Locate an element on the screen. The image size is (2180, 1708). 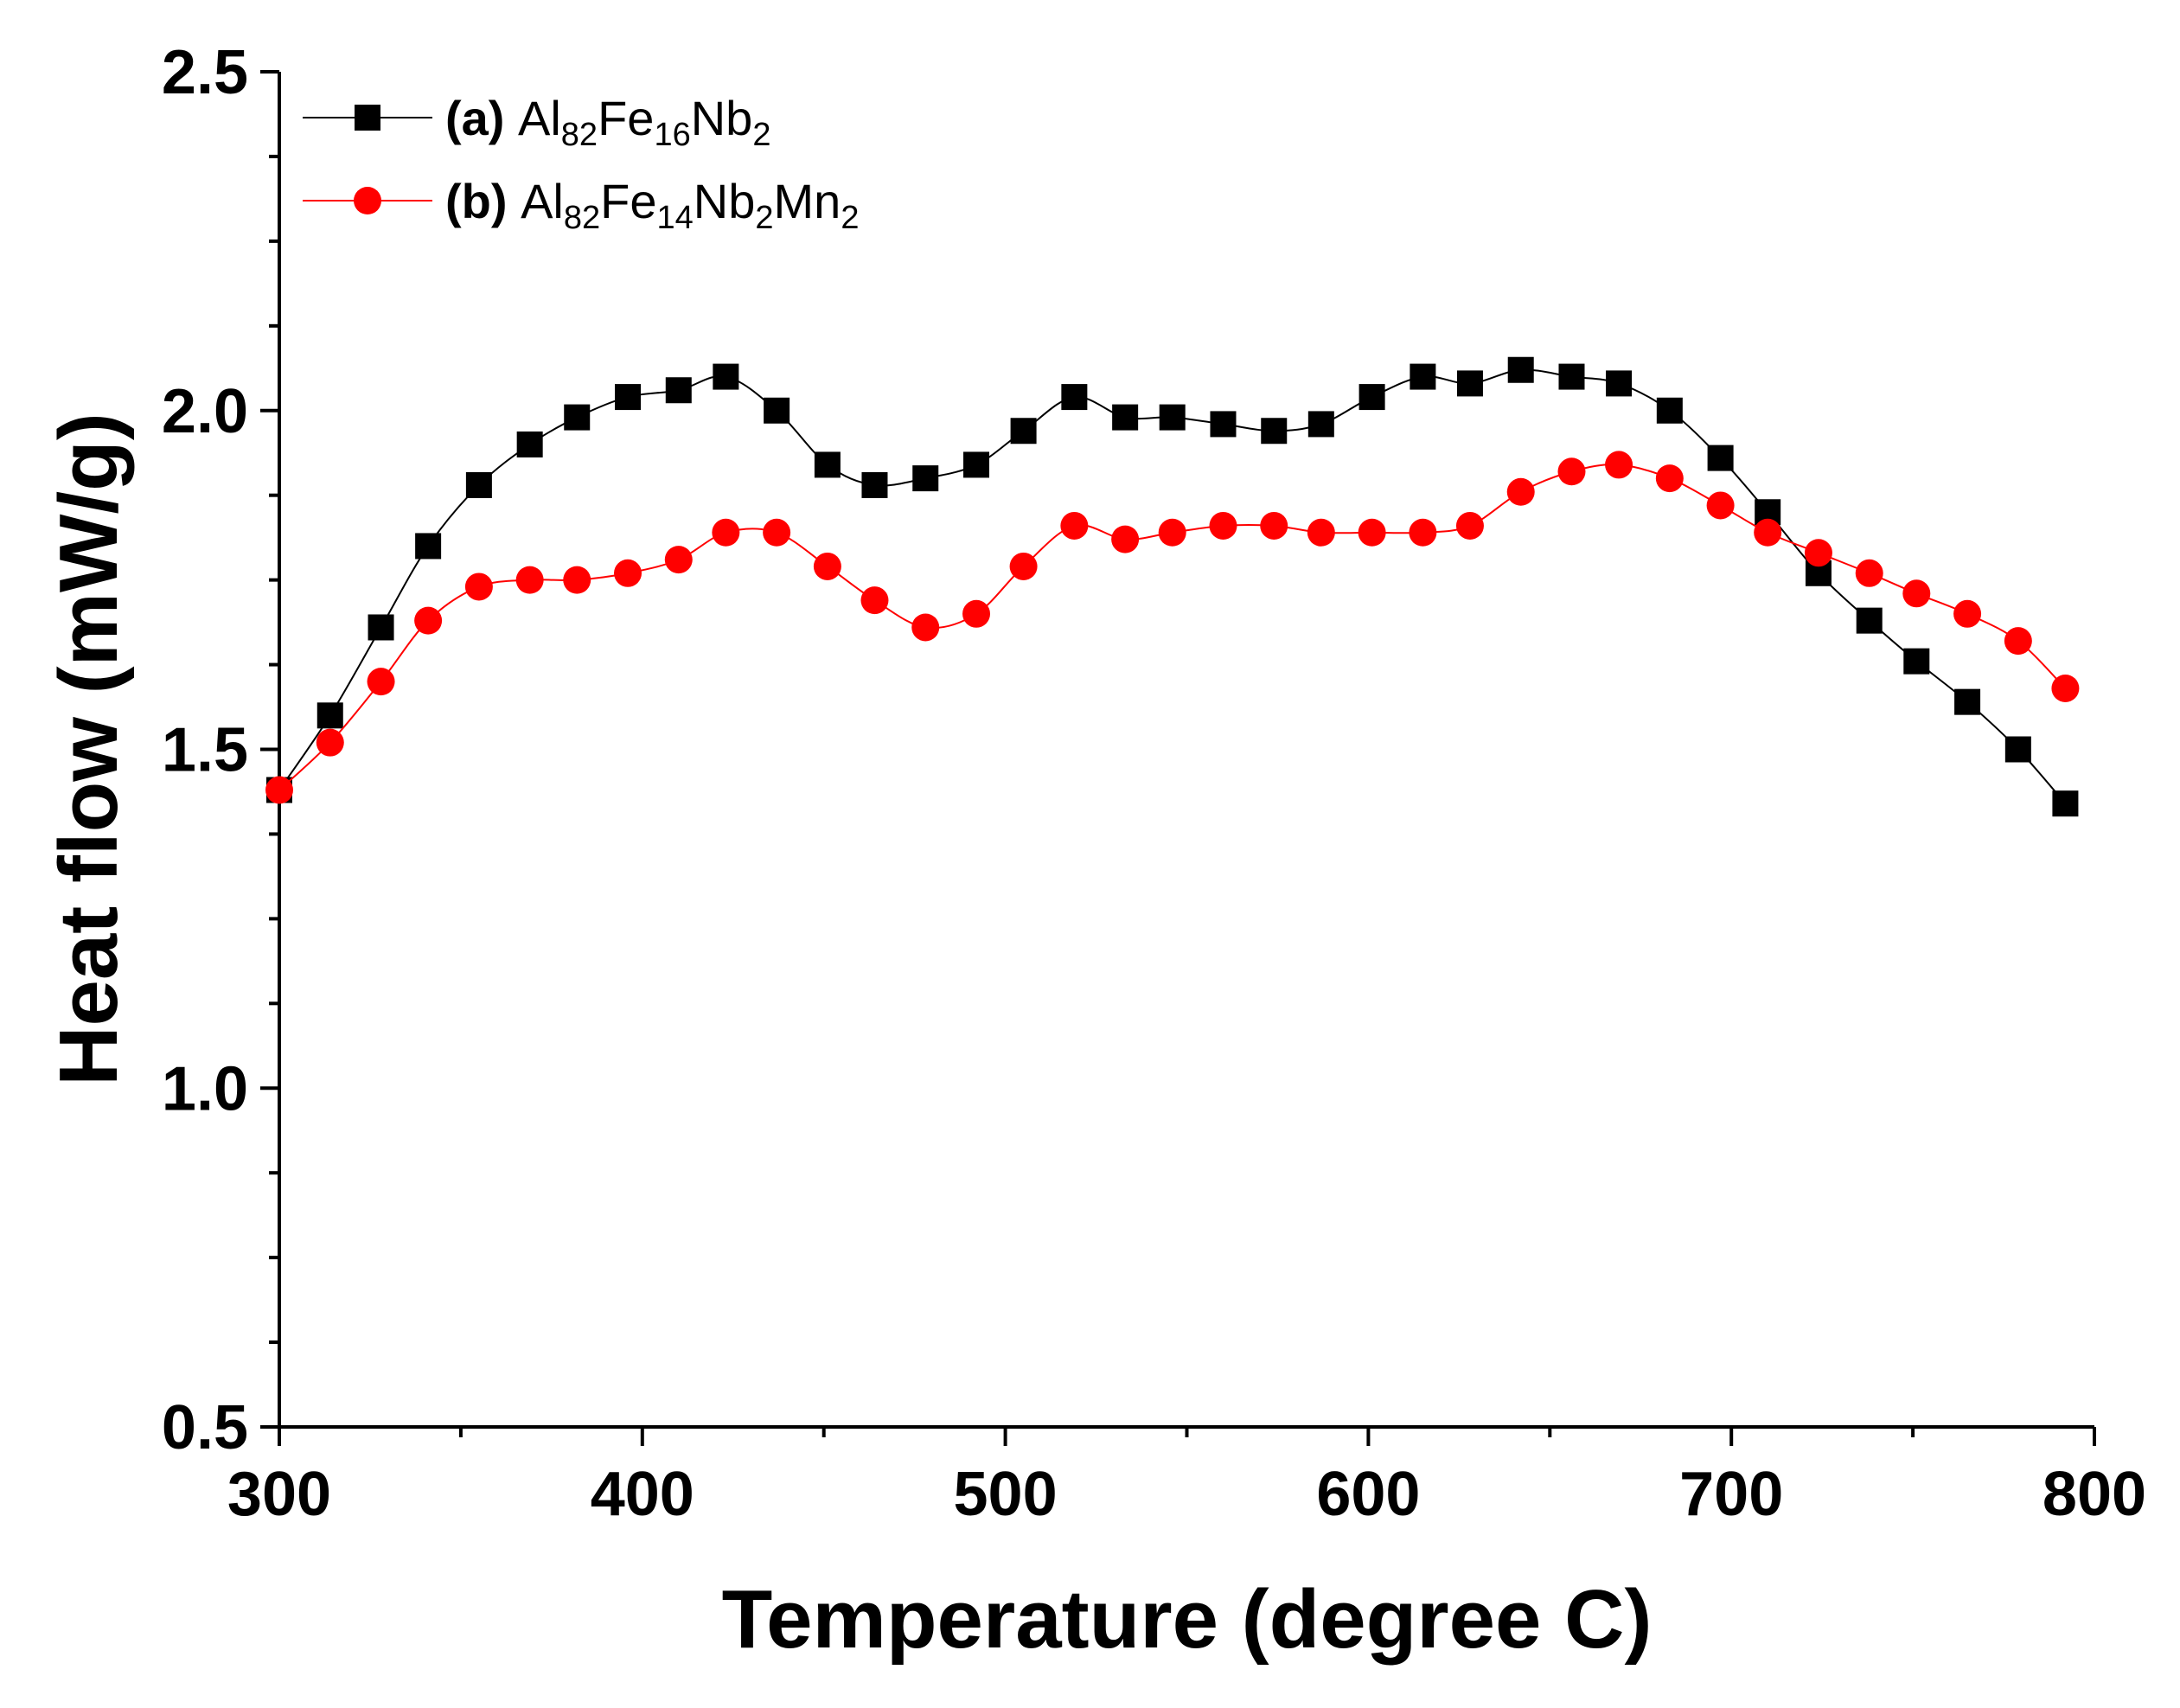
y-tick-label: 1.5 is located at coordinates (205, 750).